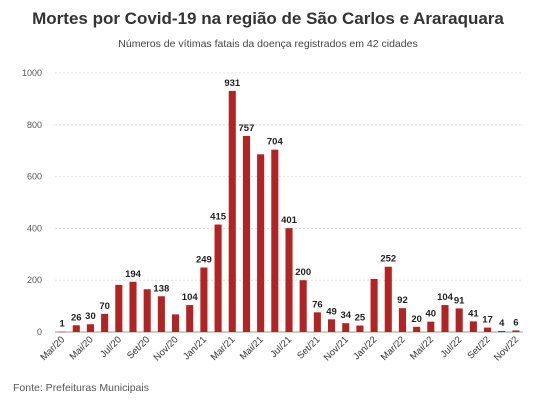 The height and width of the screenshot is (400, 536). Describe the element at coordinates (336, 348) in the screenshot. I see `x-tick-label: Nov/21` at that location.